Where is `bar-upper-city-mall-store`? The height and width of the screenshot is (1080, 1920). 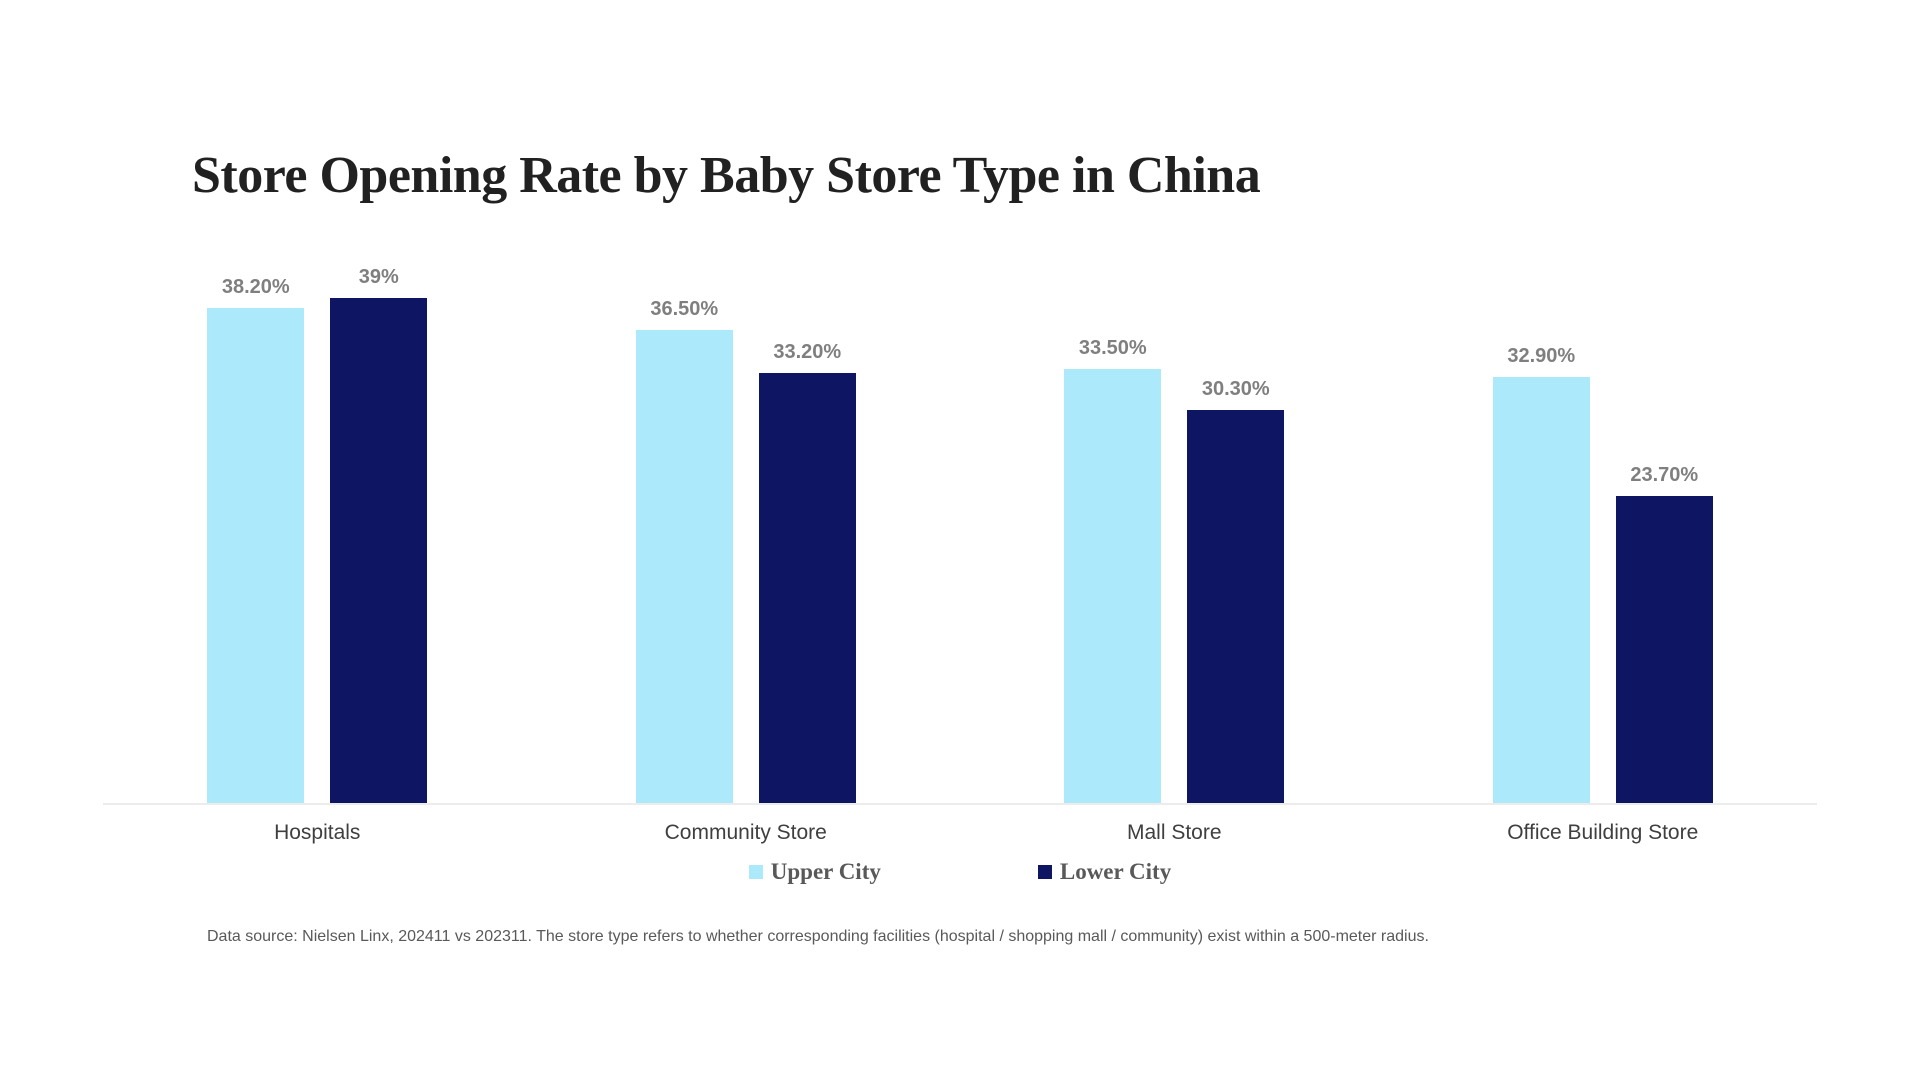
bar-upper-city-mall-store is located at coordinates (1113, 586).